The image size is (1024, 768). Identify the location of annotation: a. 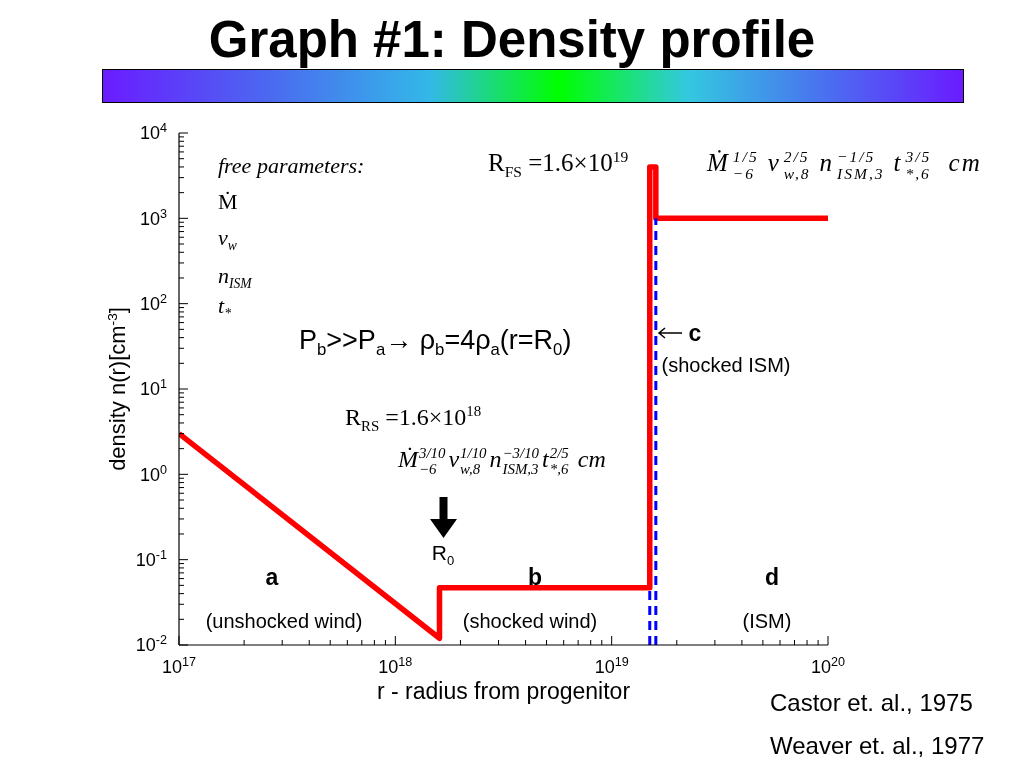
(272, 576).